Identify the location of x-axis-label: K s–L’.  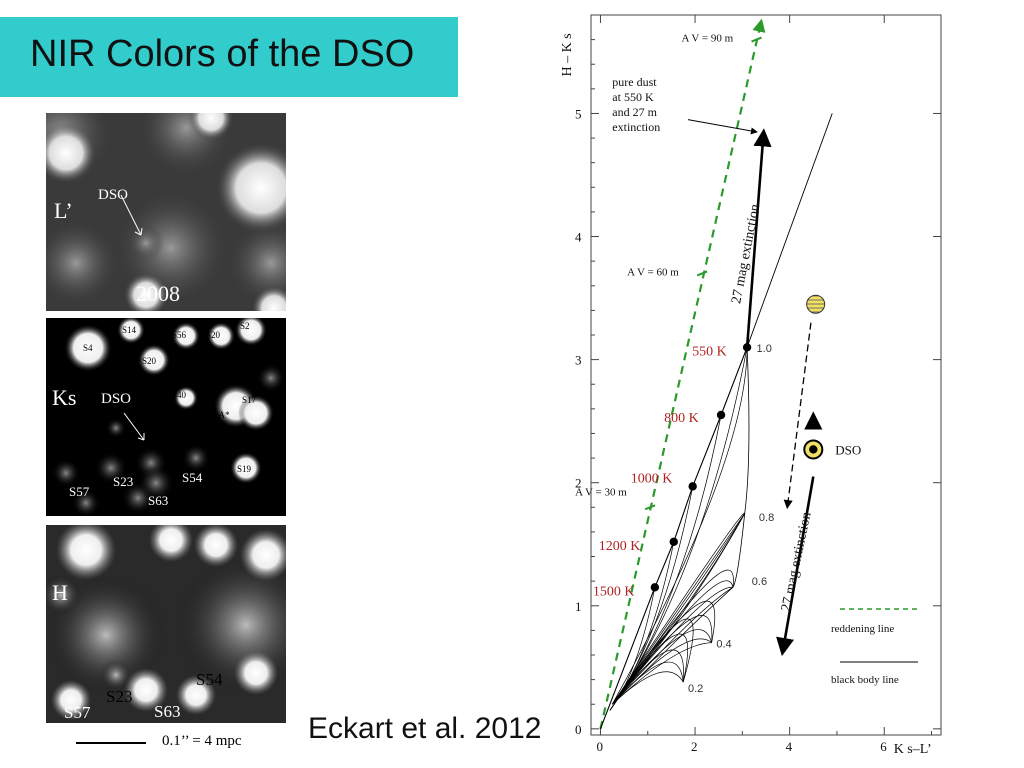
(913, 749).